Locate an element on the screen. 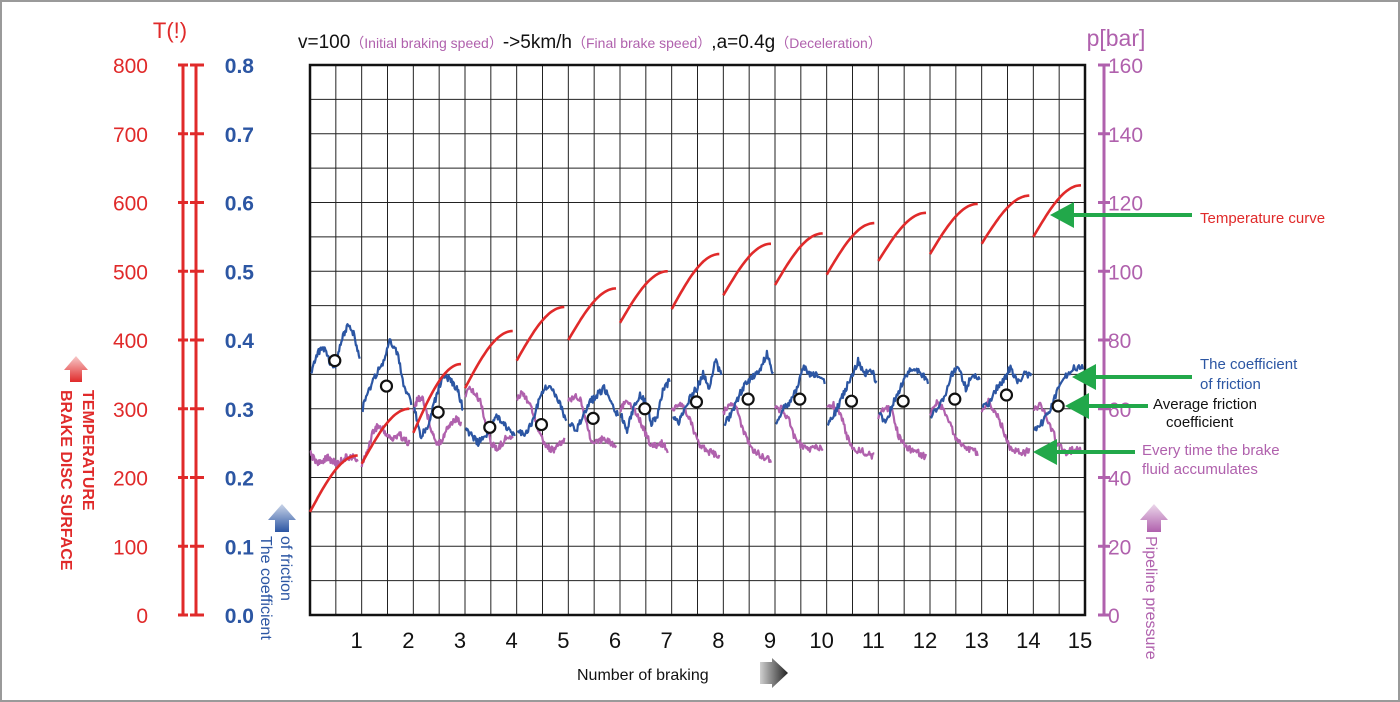 The width and height of the screenshot is (1400, 702). annotation-arrows is located at coordinates (1112, 333).